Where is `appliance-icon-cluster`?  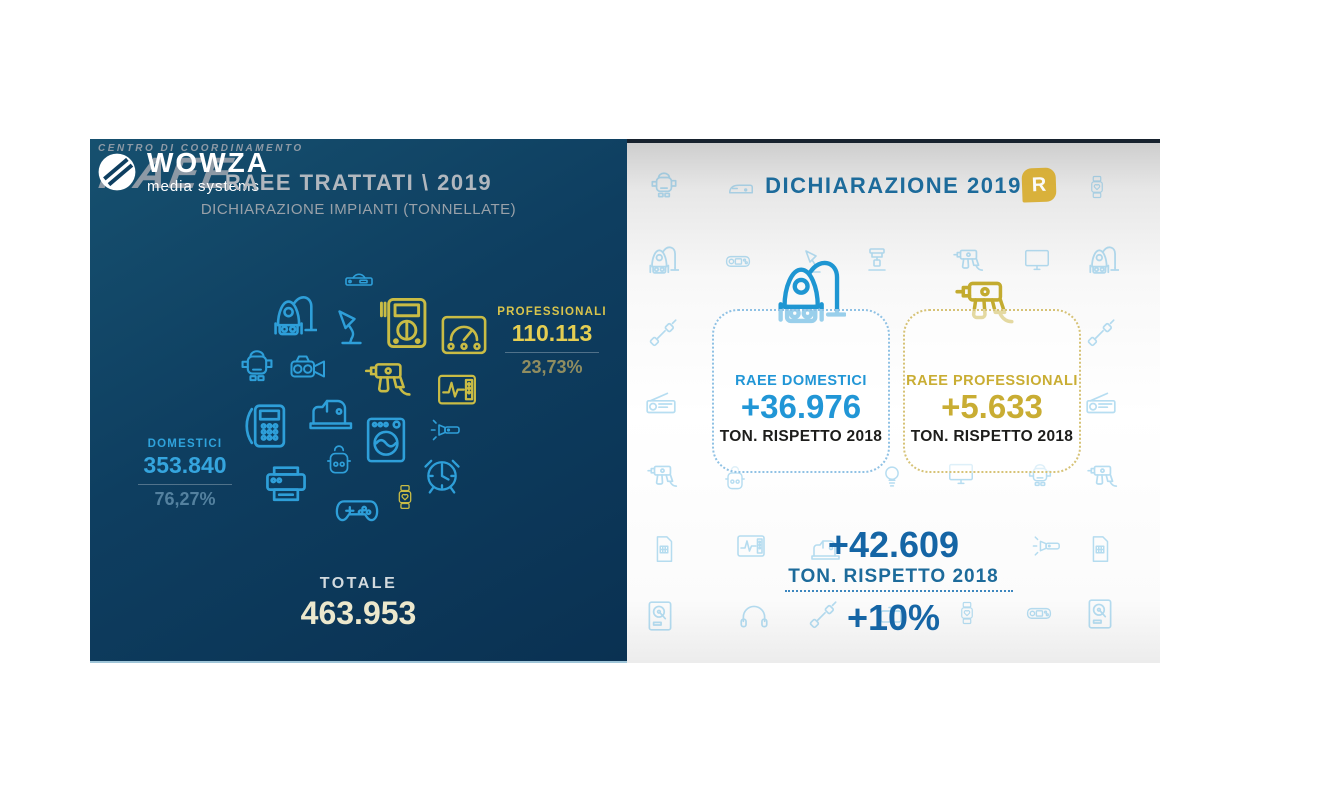
appliance-icon-cluster is located at coordinates (362, 399).